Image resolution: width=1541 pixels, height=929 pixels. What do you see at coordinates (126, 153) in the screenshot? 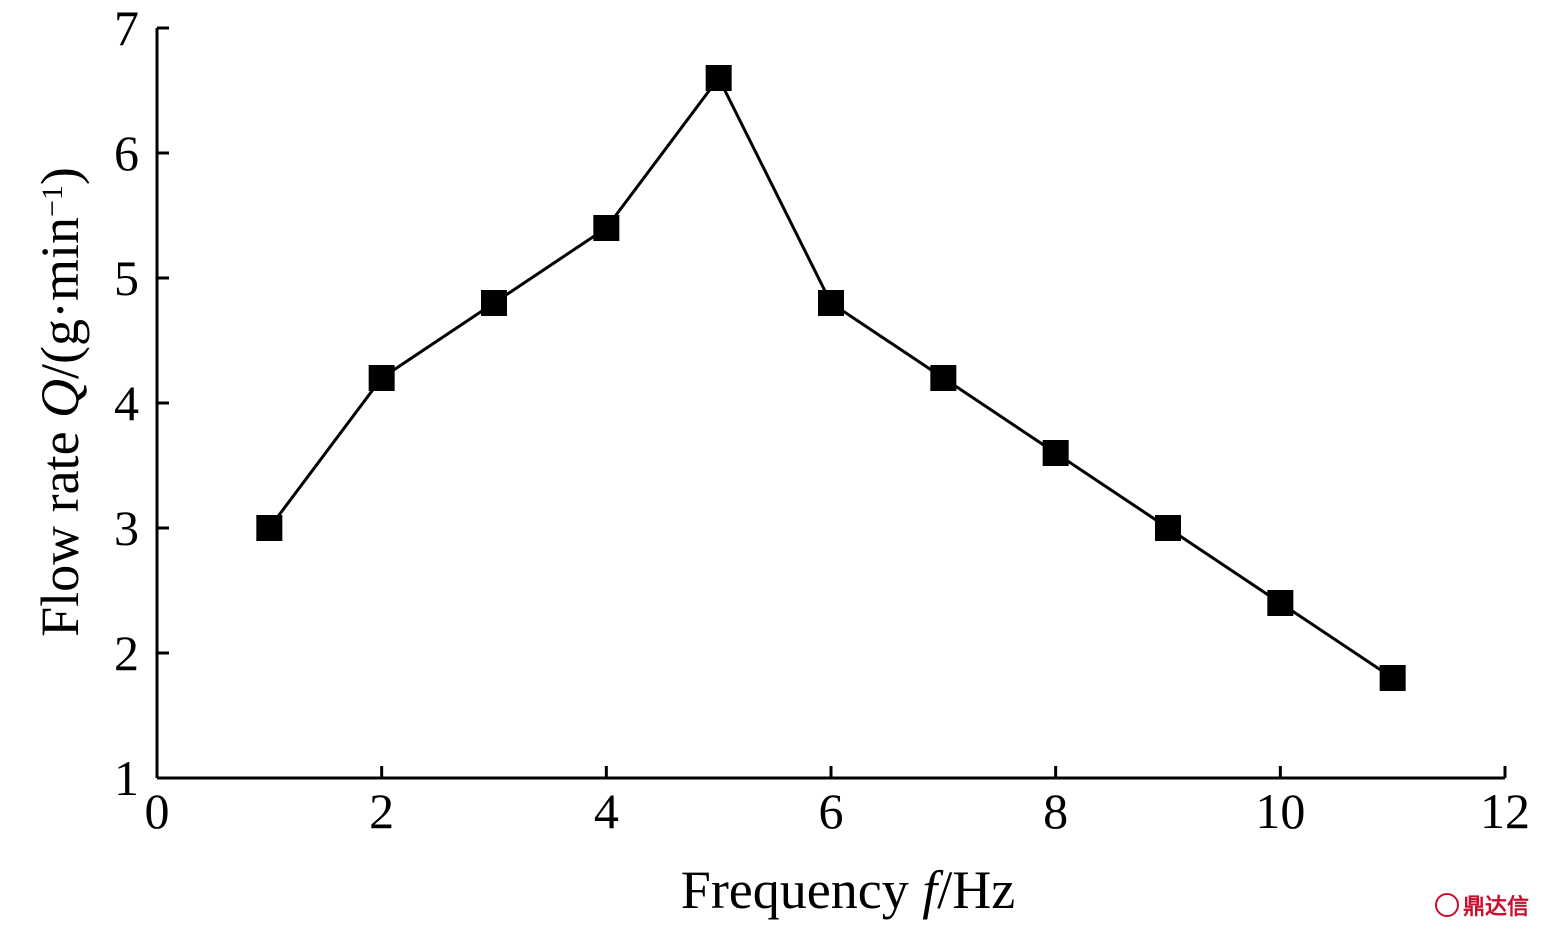
I see `y-tick-label: 6` at bounding box center [126, 153].